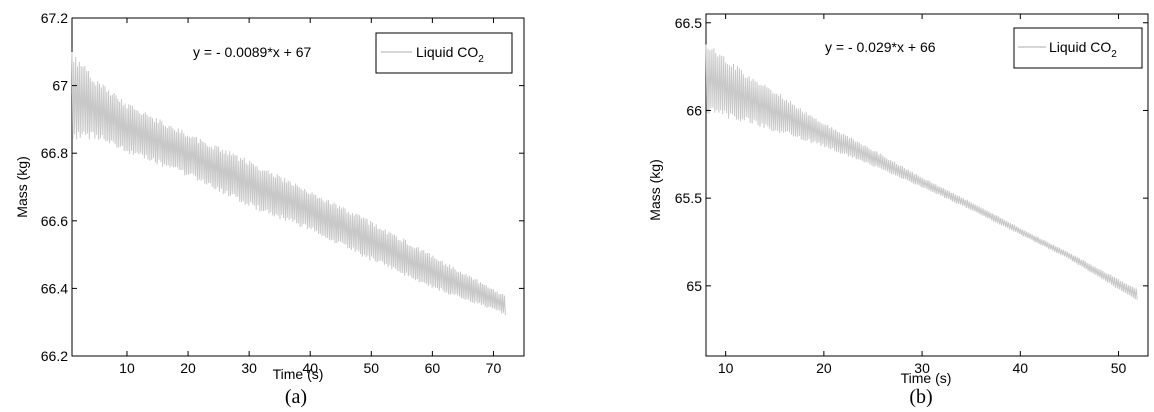  What do you see at coordinates (298, 374) in the screenshot?
I see `x-axis-label-a: Time (s)` at bounding box center [298, 374].